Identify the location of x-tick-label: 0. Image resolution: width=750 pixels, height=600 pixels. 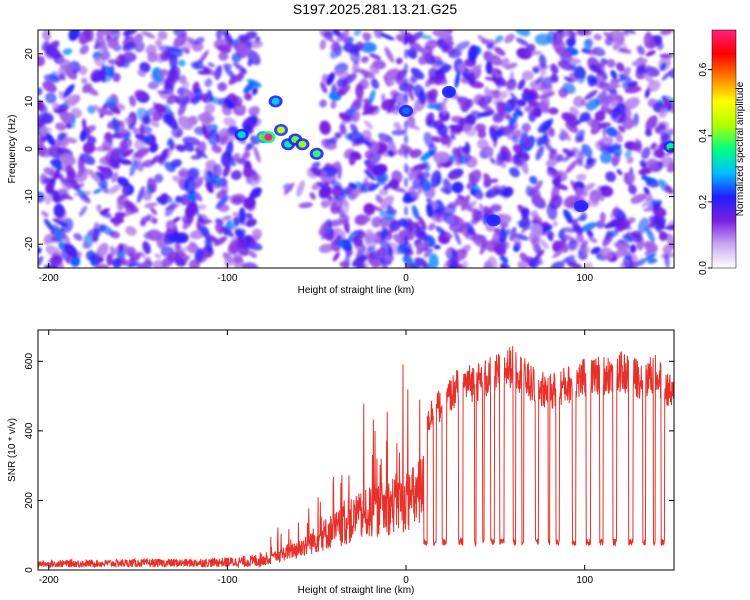
(406, 278).